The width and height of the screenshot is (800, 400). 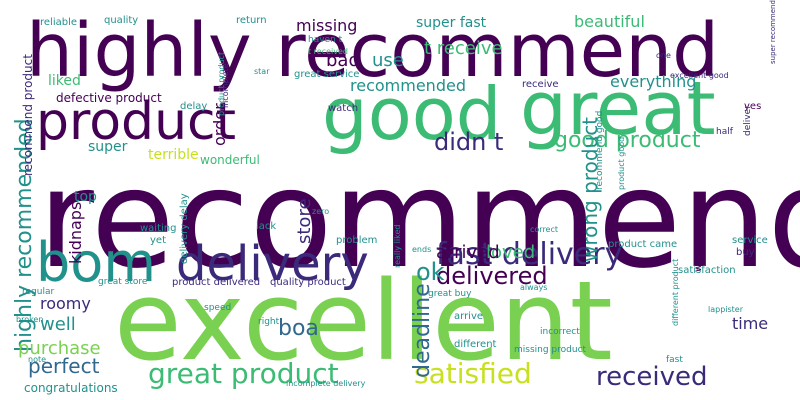 I want to click on word-89: incorrect, so click(x=560, y=332).